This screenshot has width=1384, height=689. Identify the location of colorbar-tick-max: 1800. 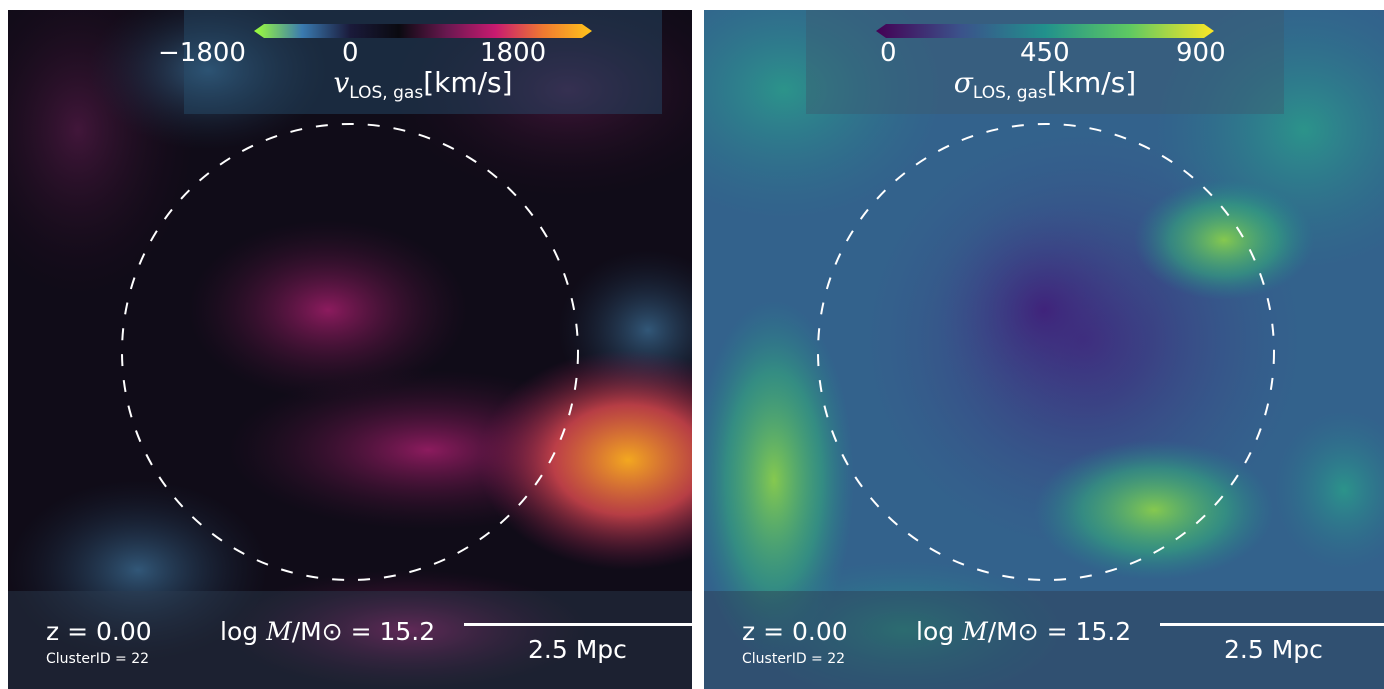
(513, 53).